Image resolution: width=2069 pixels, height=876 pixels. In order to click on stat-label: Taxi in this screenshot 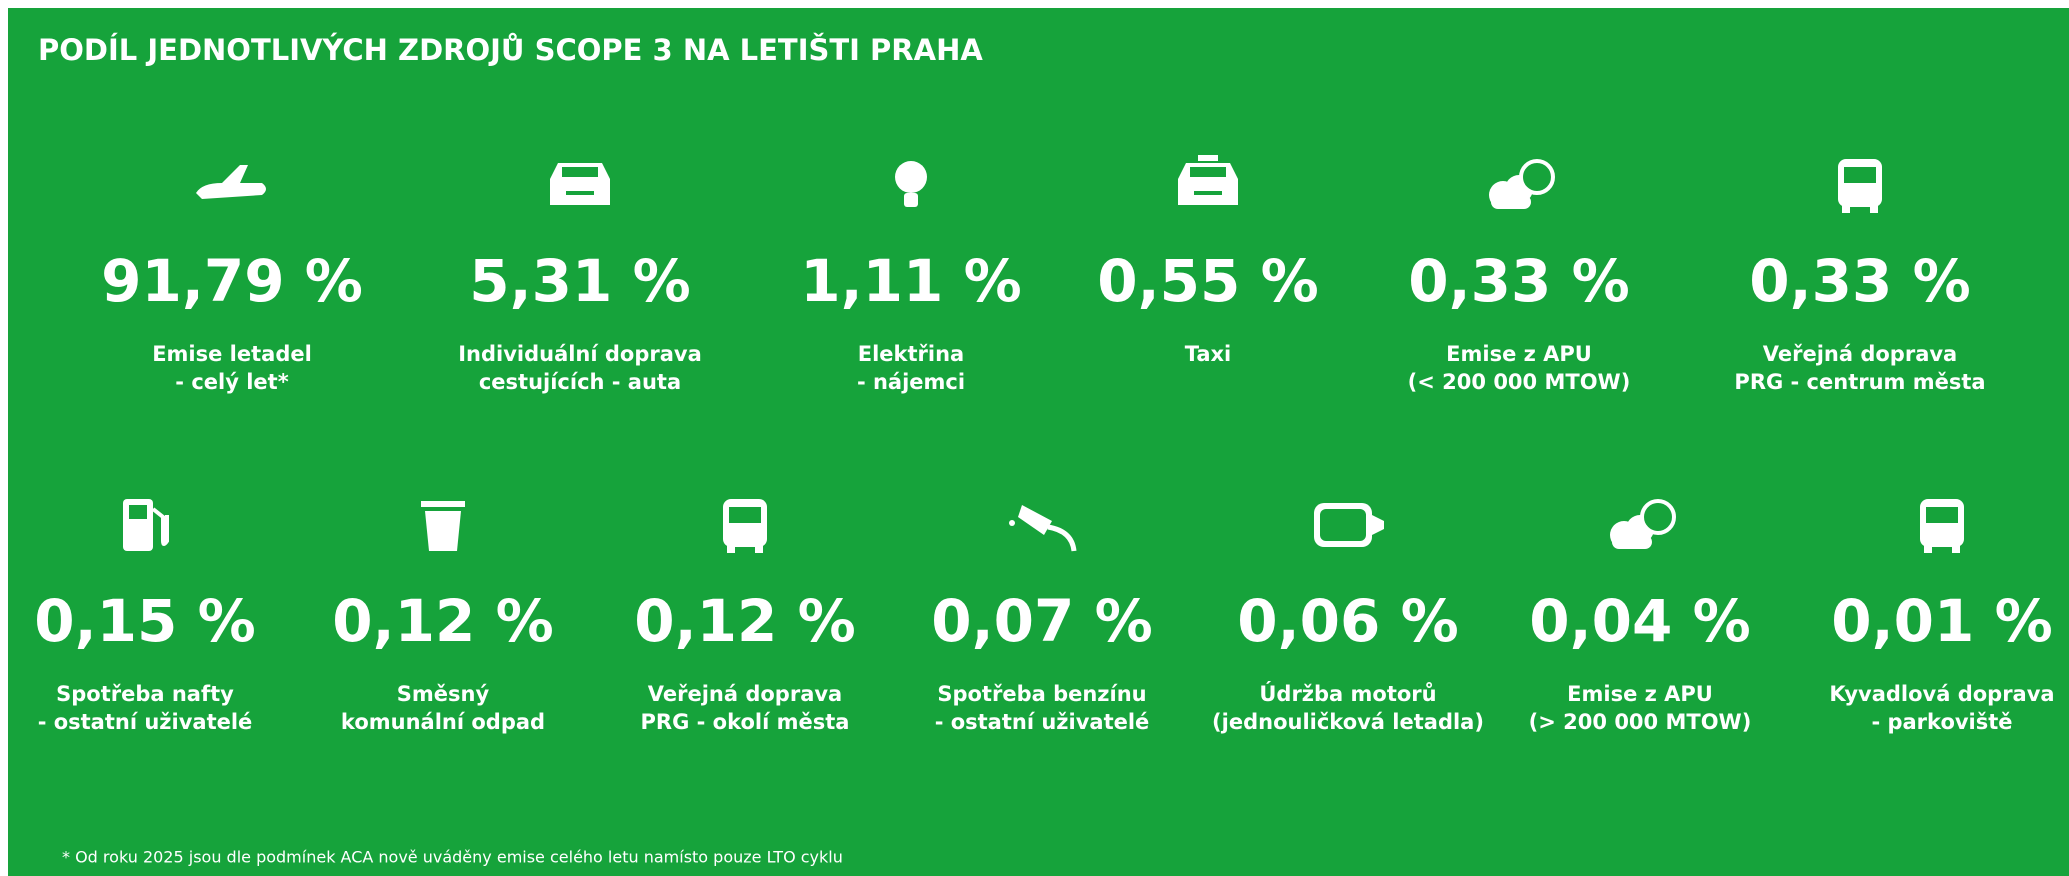, I will do `click(1208, 354)`.